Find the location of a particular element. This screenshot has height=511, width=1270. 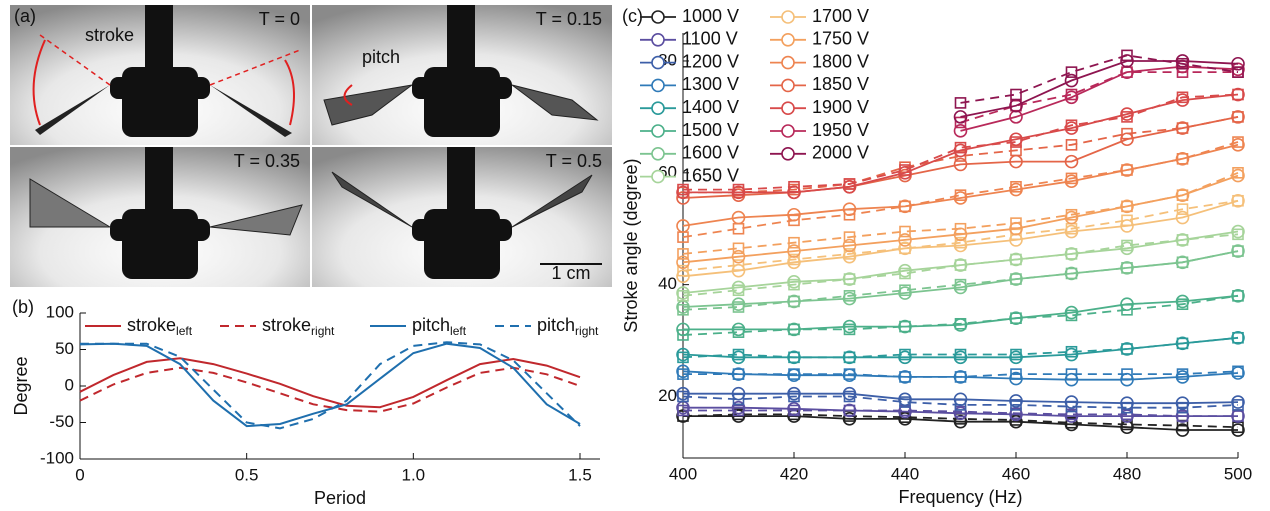

x-axis-label: Period is located at coordinates (340, 498).